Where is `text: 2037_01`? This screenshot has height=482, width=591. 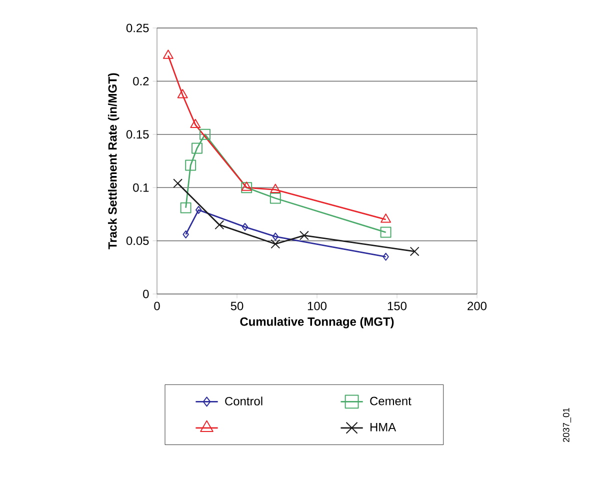
text: 2037_01 is located at coordinates (567, 425).